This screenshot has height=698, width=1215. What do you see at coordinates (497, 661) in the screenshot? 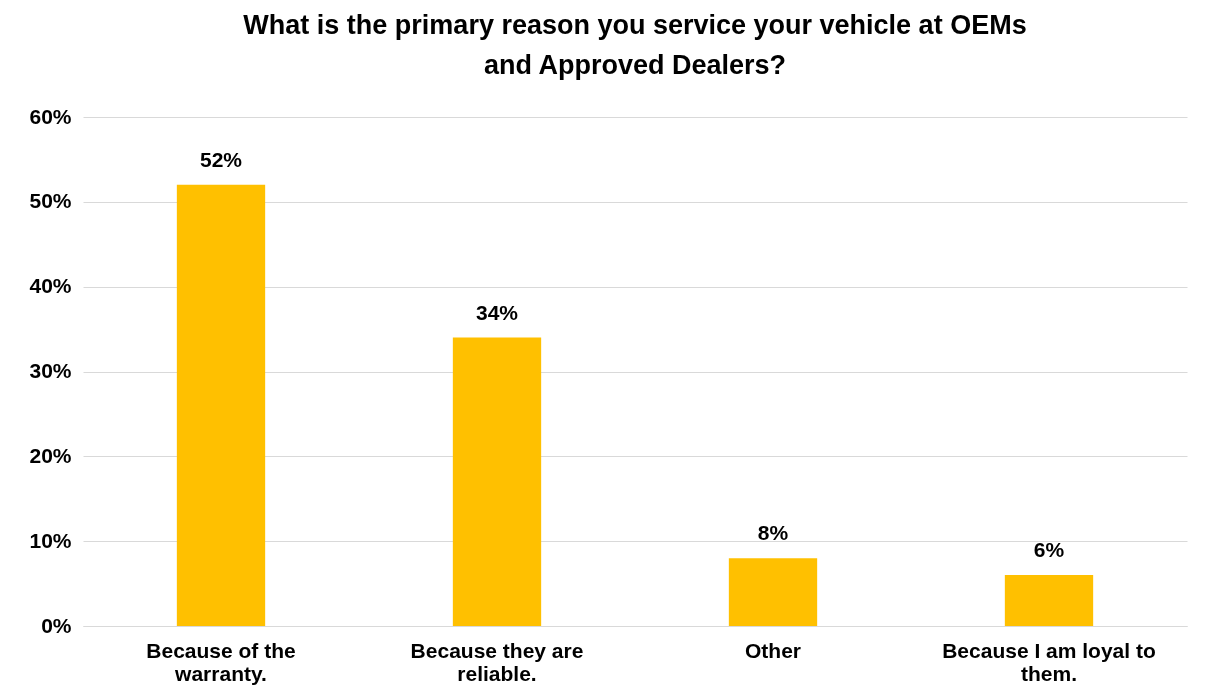
I see `x-tick-label: Because they are reliable.` at bounding box center [497, 661].